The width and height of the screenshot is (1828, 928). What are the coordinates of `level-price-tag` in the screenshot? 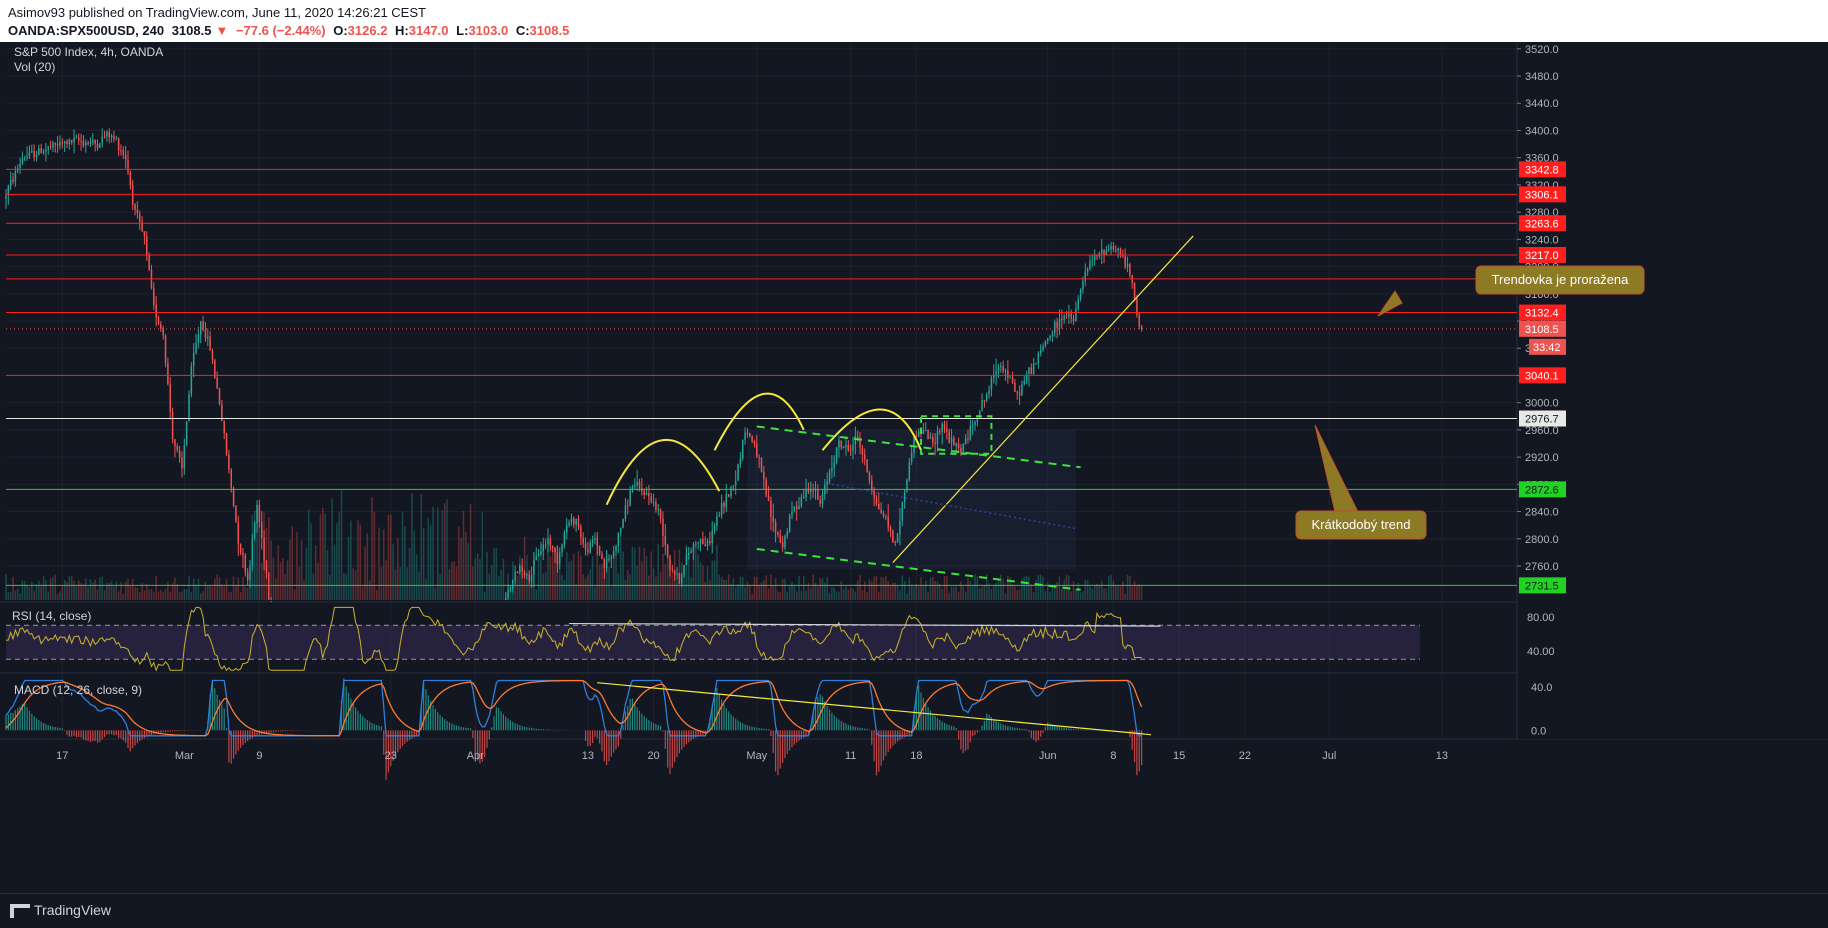 It's located at (1542, 585).